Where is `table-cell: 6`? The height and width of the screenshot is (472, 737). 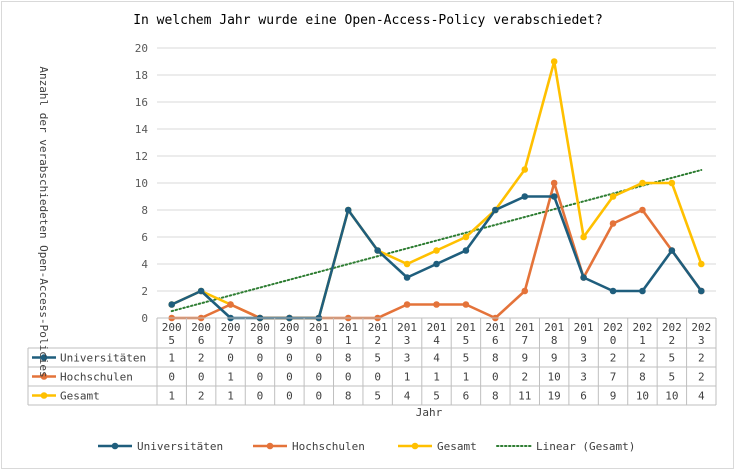 table-cell: 6 is located at coordinates (583, 396).